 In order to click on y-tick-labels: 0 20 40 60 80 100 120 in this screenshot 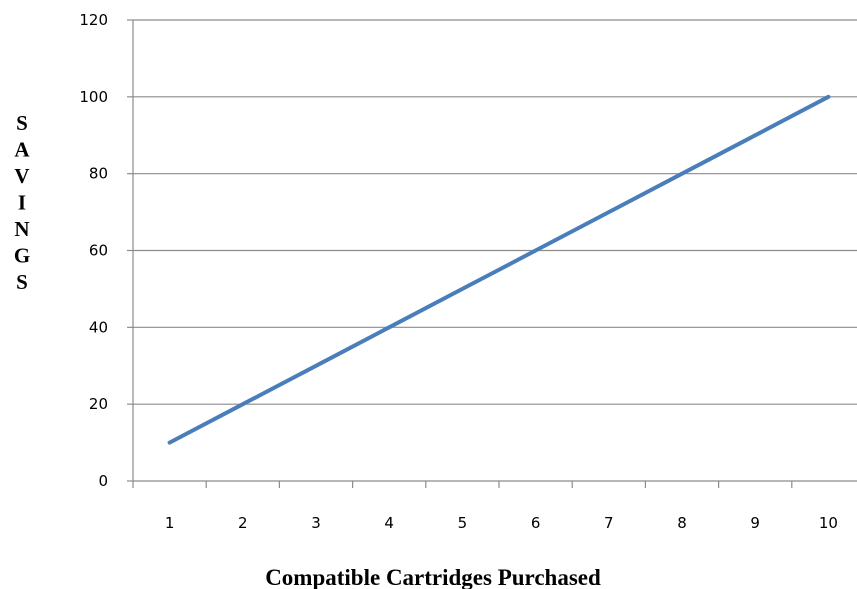, I will do `click(93, 250)`.